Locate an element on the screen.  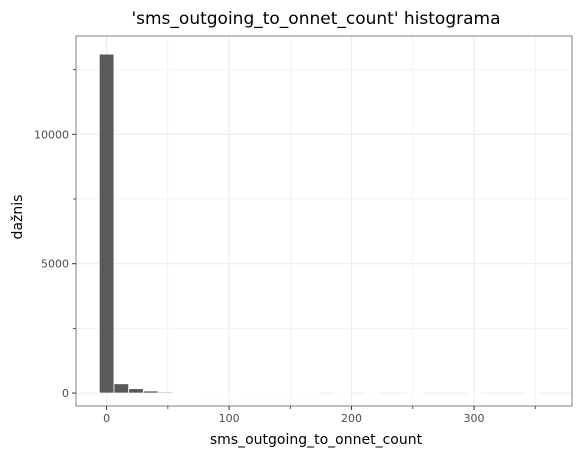
x-axis-title: sms_outgoing_to_onnet_count is located at coordinates (316, 440).